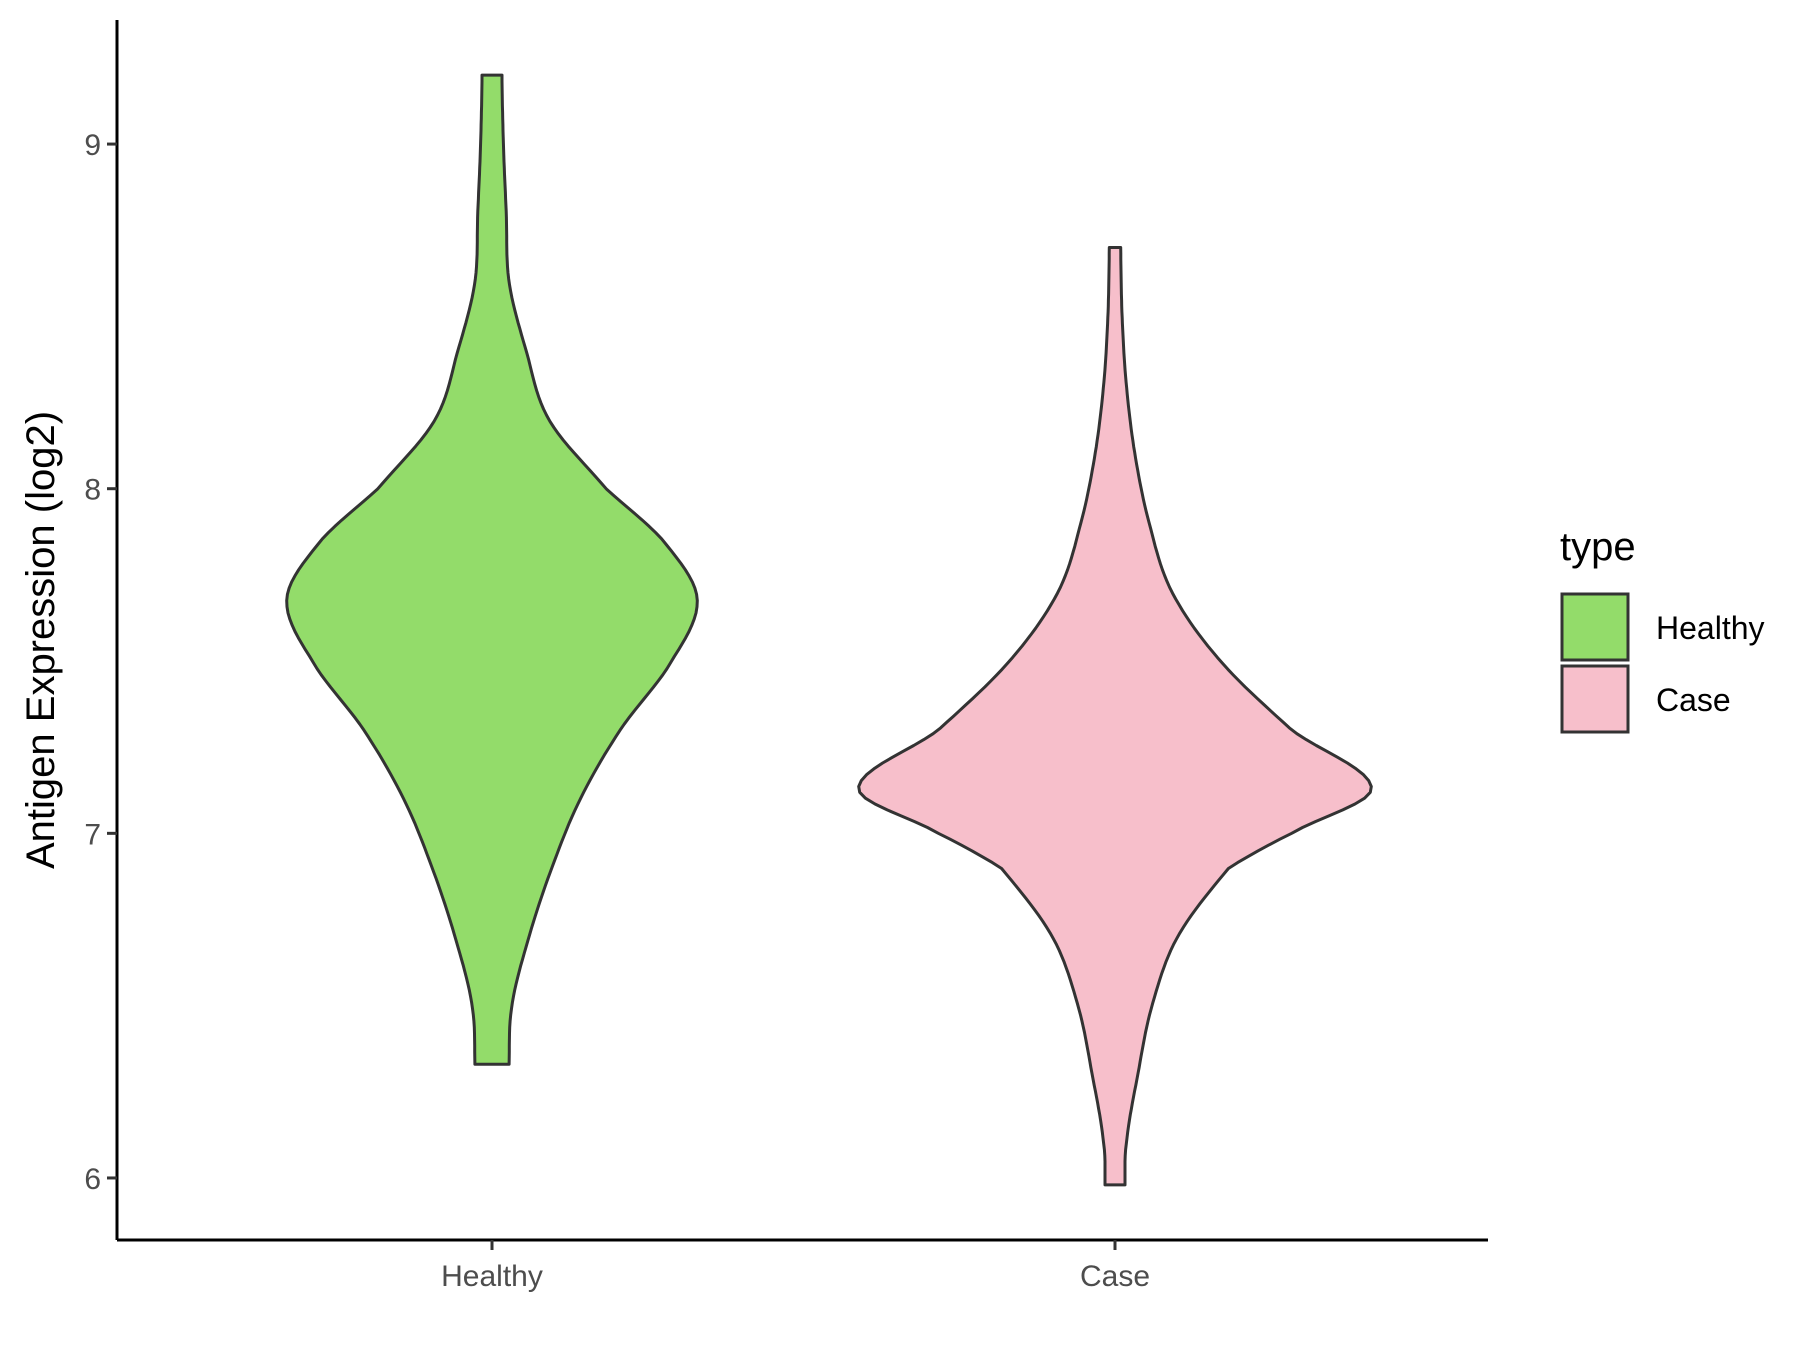 The width and height of the screenshot is (1800, 1350). I want to click on y-tick-label: 6, so click(92, 1179).